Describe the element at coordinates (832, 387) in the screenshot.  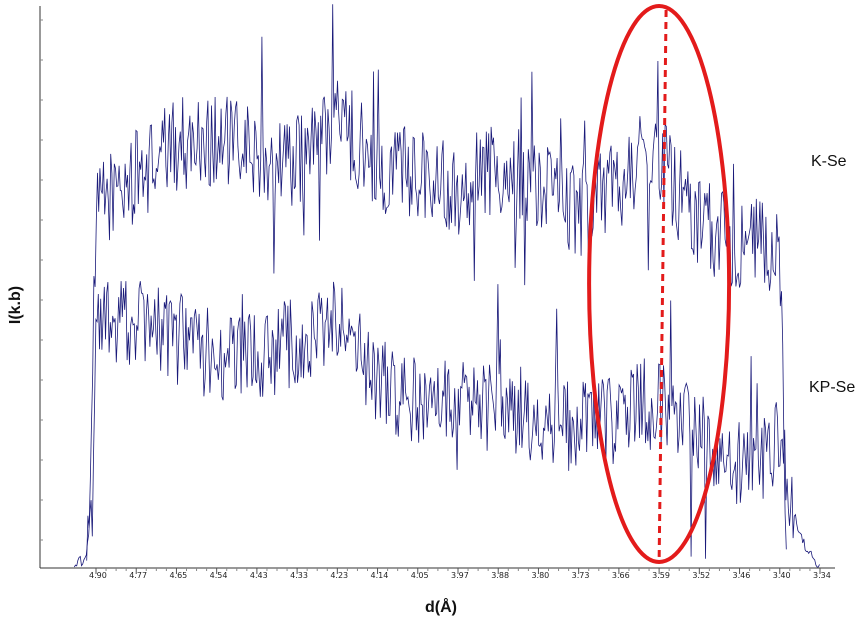
I see `series-label-kp-se: KP-Se` at that location.